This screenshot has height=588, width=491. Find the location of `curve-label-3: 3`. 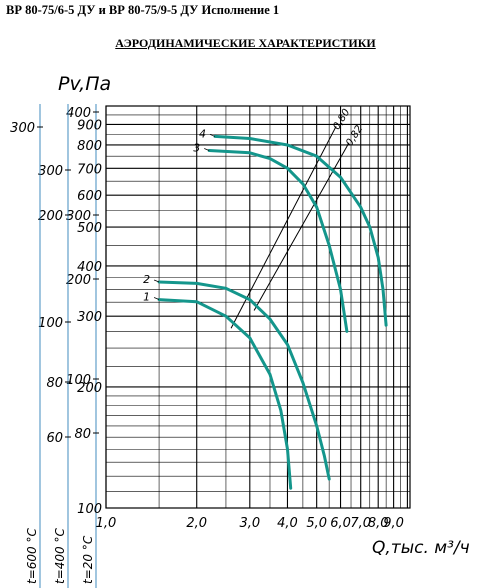

curve-label-3: 3 is located at coordinates (196, 148).